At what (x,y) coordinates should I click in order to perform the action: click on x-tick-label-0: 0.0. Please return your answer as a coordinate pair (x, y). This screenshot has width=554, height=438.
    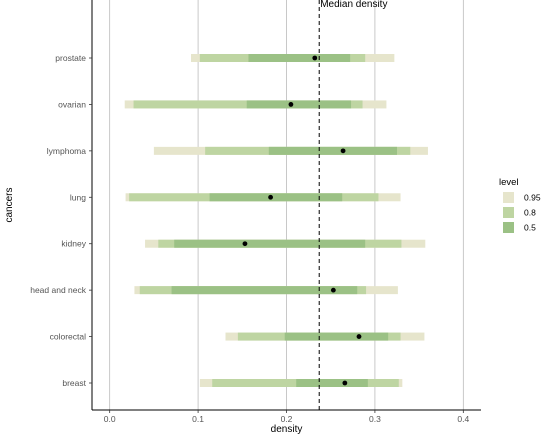
    Looking at the image, I should click on (110, 419).